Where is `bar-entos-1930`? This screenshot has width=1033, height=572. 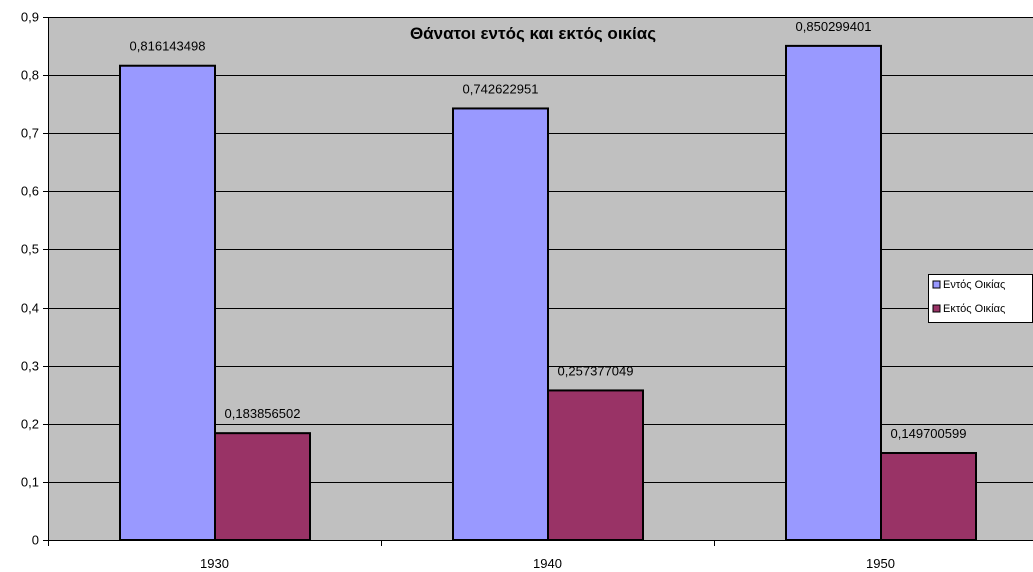 bar-entos-1930 is located at coordinates (167, 302).